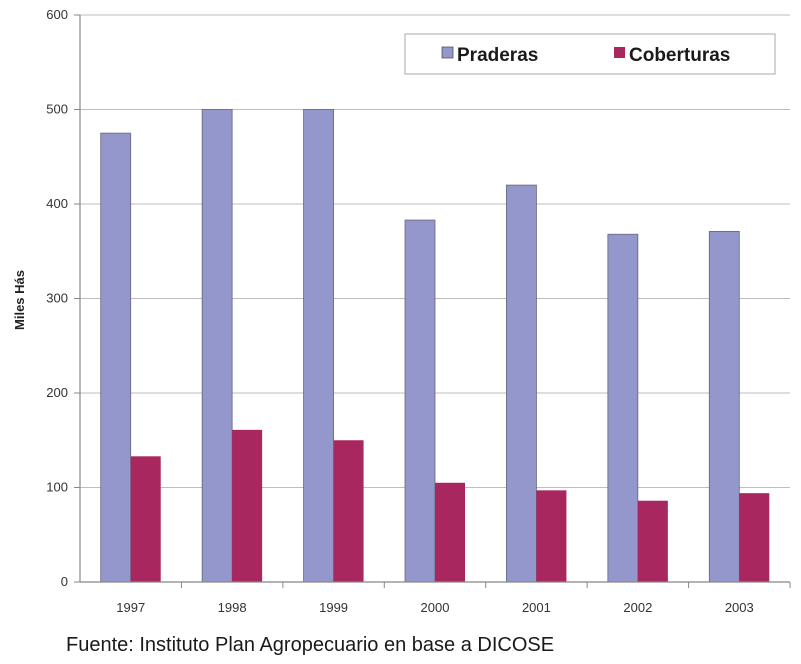 This screenshot has height=664, width=801. What do you see at coordinates (116, 357) in the screenshot?
I see `bar-praderas-1997` at bounding box center [116, 357].